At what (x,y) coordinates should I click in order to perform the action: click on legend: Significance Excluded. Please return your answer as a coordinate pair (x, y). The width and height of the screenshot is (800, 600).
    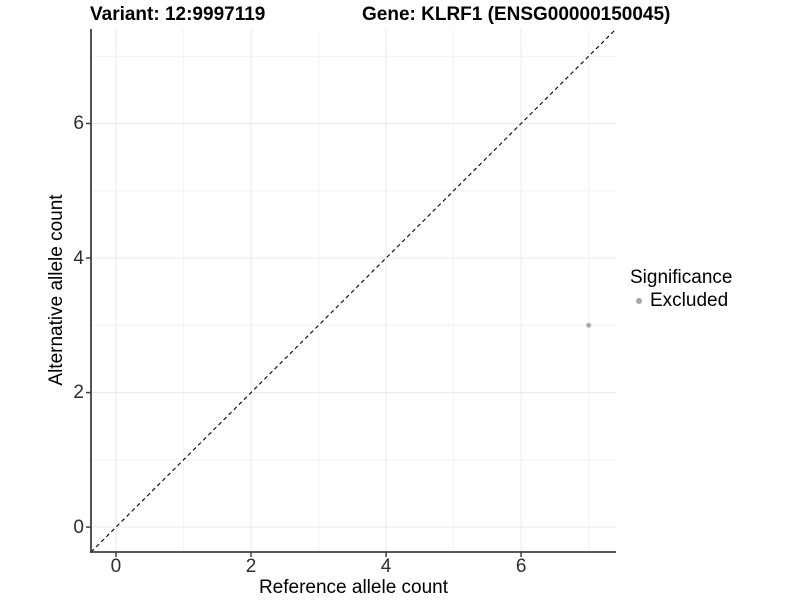
    Looking at the image, I should click on (681, 289).